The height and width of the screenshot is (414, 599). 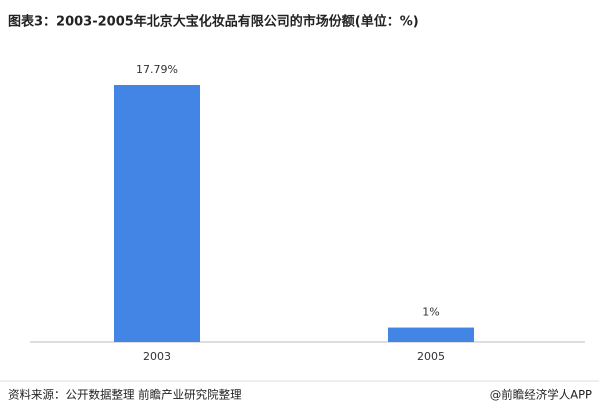 I want to click on credit: @前瞻经济学人APP, so click(x=541, y=395).